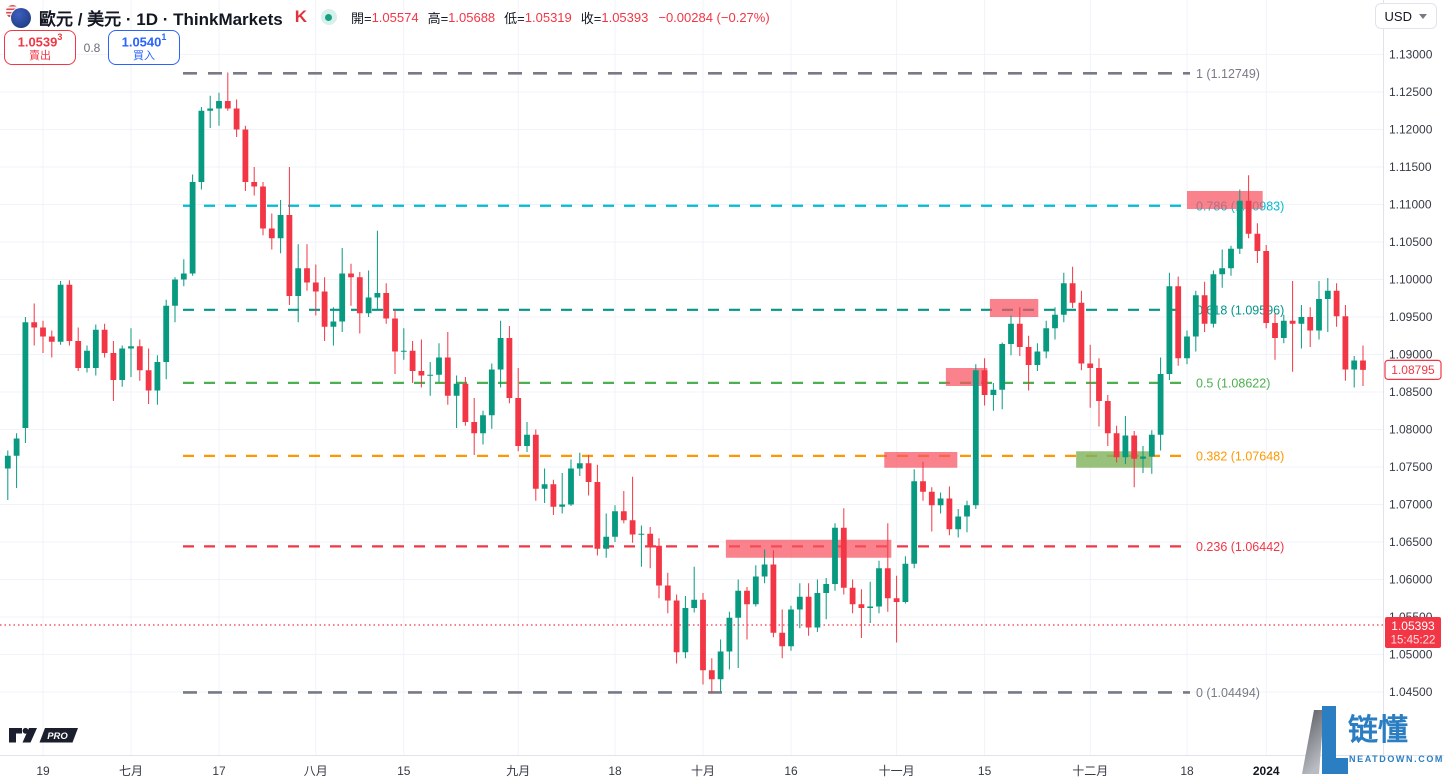 This screenshot has height=783, width=1444. What do you see at coordinates (219, 771) in the screenshot?
I see `svg-text: 17` at bounding box center [219, 771].